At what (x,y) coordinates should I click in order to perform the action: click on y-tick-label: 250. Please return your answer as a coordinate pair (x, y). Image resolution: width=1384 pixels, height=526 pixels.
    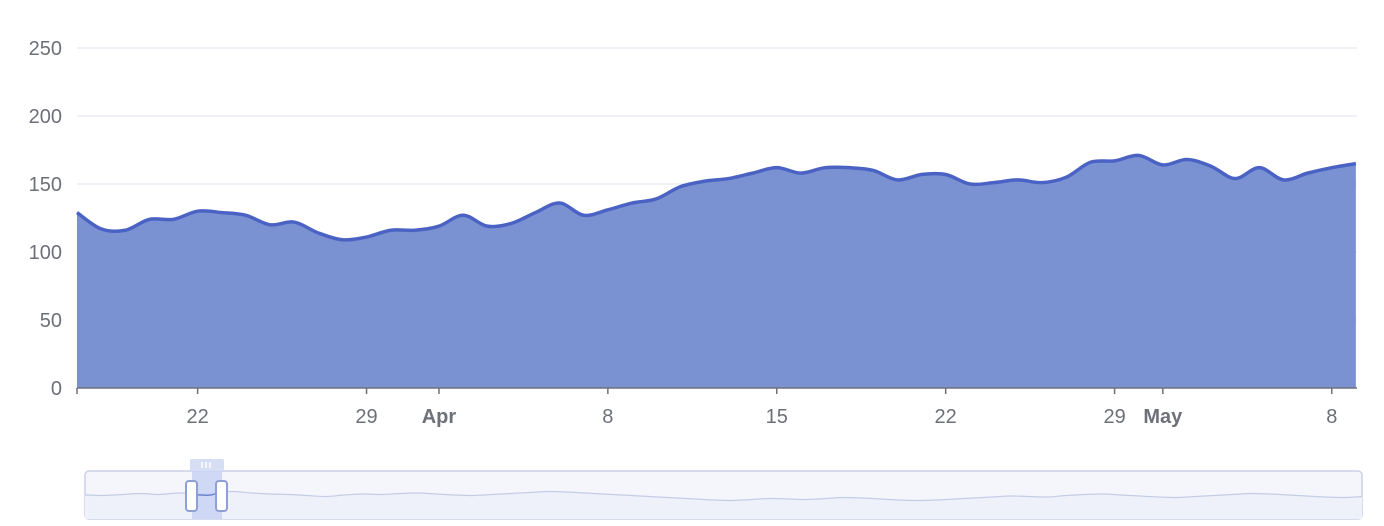
    Looking at the image, I should click on (45, 49).